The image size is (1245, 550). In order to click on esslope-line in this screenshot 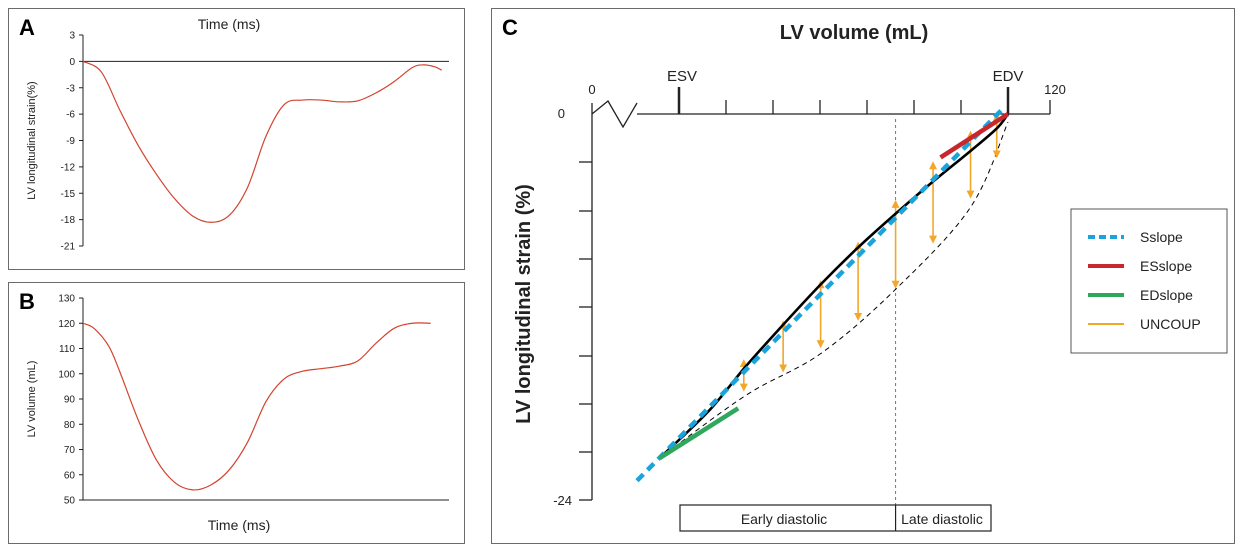, I will do `click(974, 136)`.